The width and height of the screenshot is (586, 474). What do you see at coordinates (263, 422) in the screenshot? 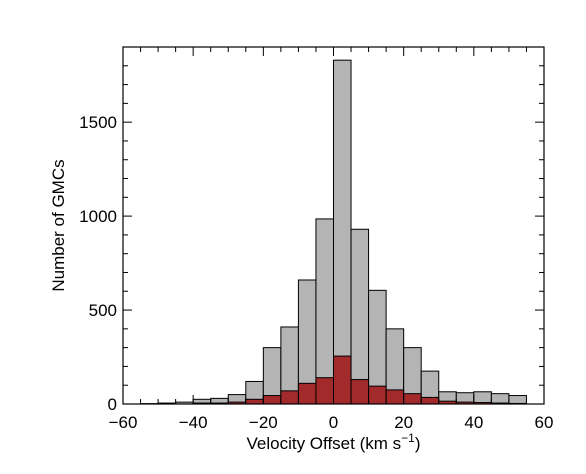
I see `x-tick-label-2: −20` at bounding box center [263, 422].